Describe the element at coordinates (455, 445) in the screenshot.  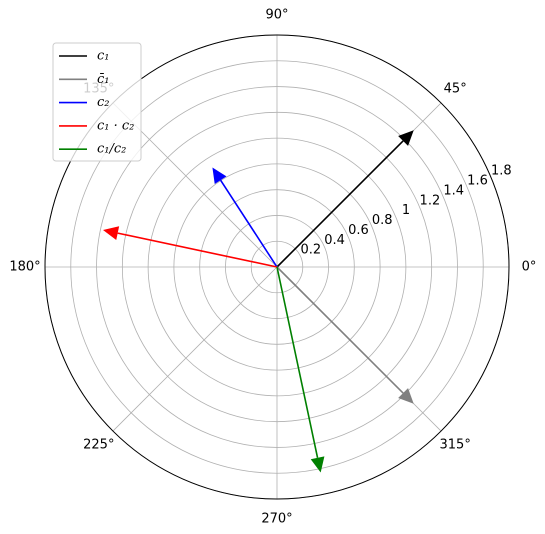
I see `theta-tick-label: 315°` at that location.